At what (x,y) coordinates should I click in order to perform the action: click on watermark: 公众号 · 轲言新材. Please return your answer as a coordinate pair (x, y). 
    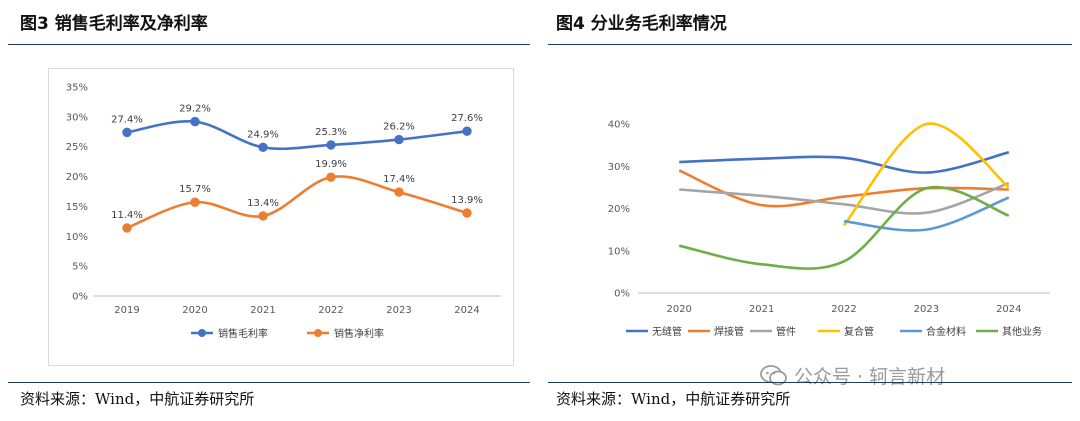
    Looking at the image, I should click on (852, 375).